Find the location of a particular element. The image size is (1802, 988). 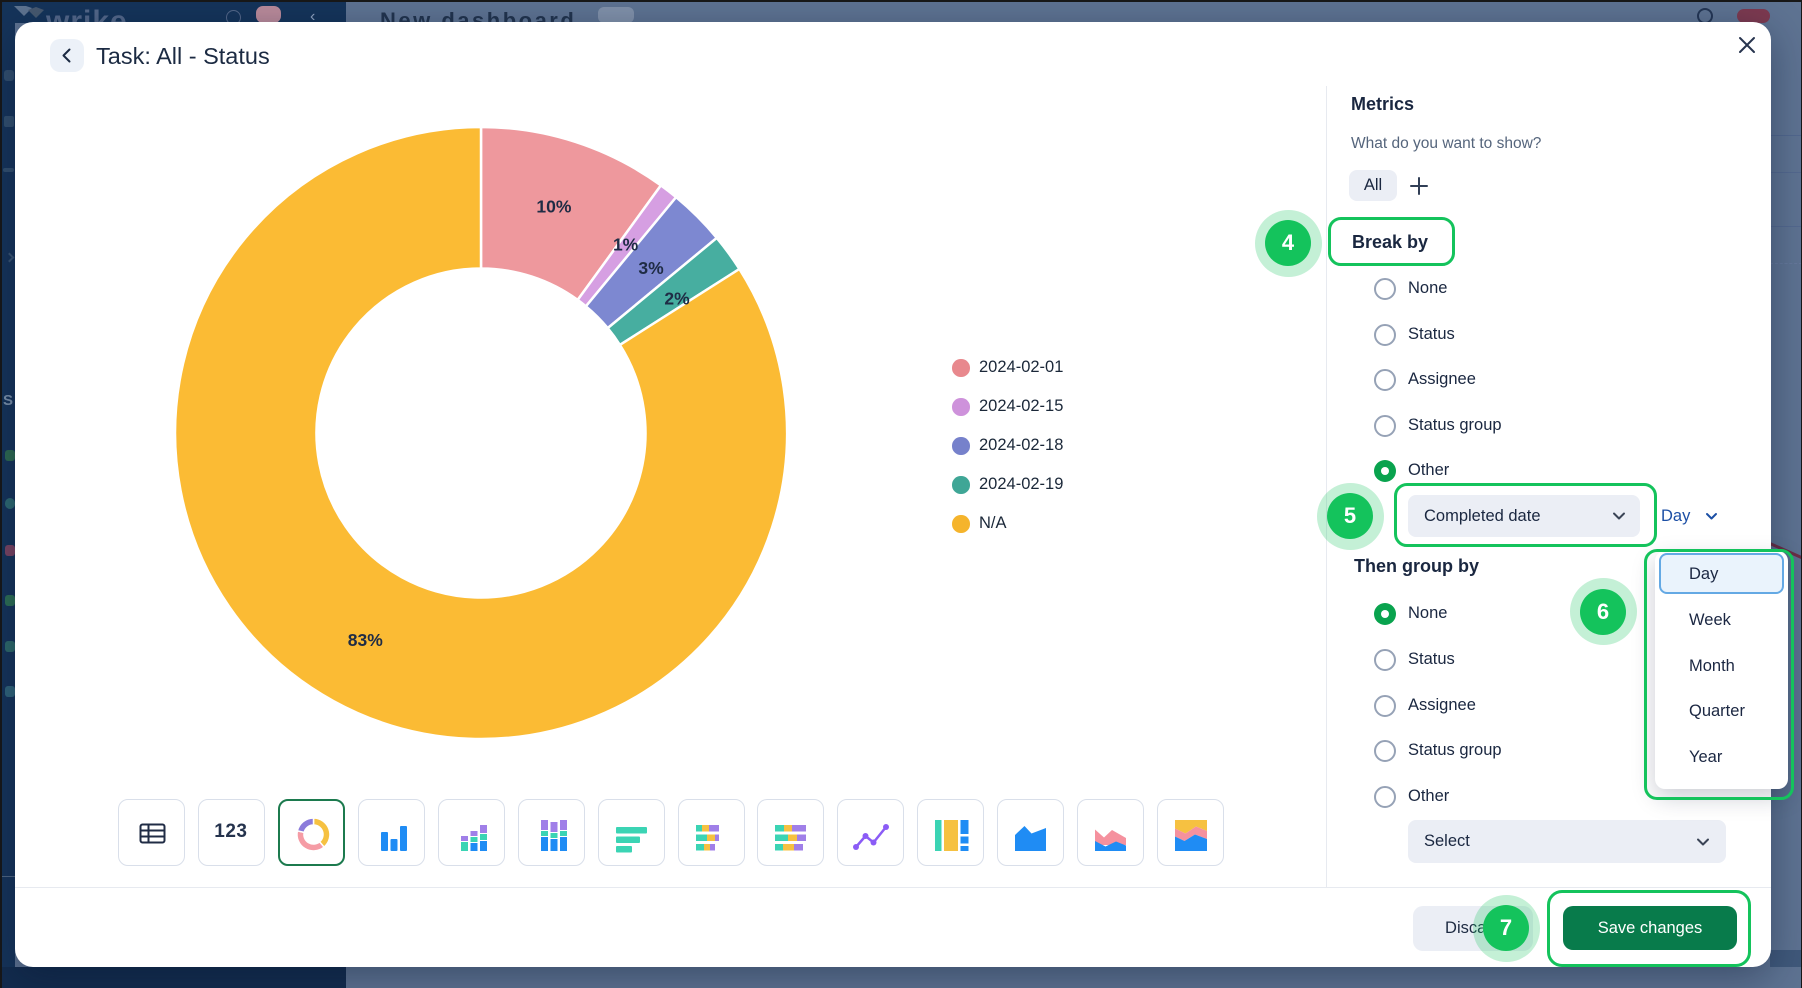

svg-text: 2% is located at coordinates (677, 298).